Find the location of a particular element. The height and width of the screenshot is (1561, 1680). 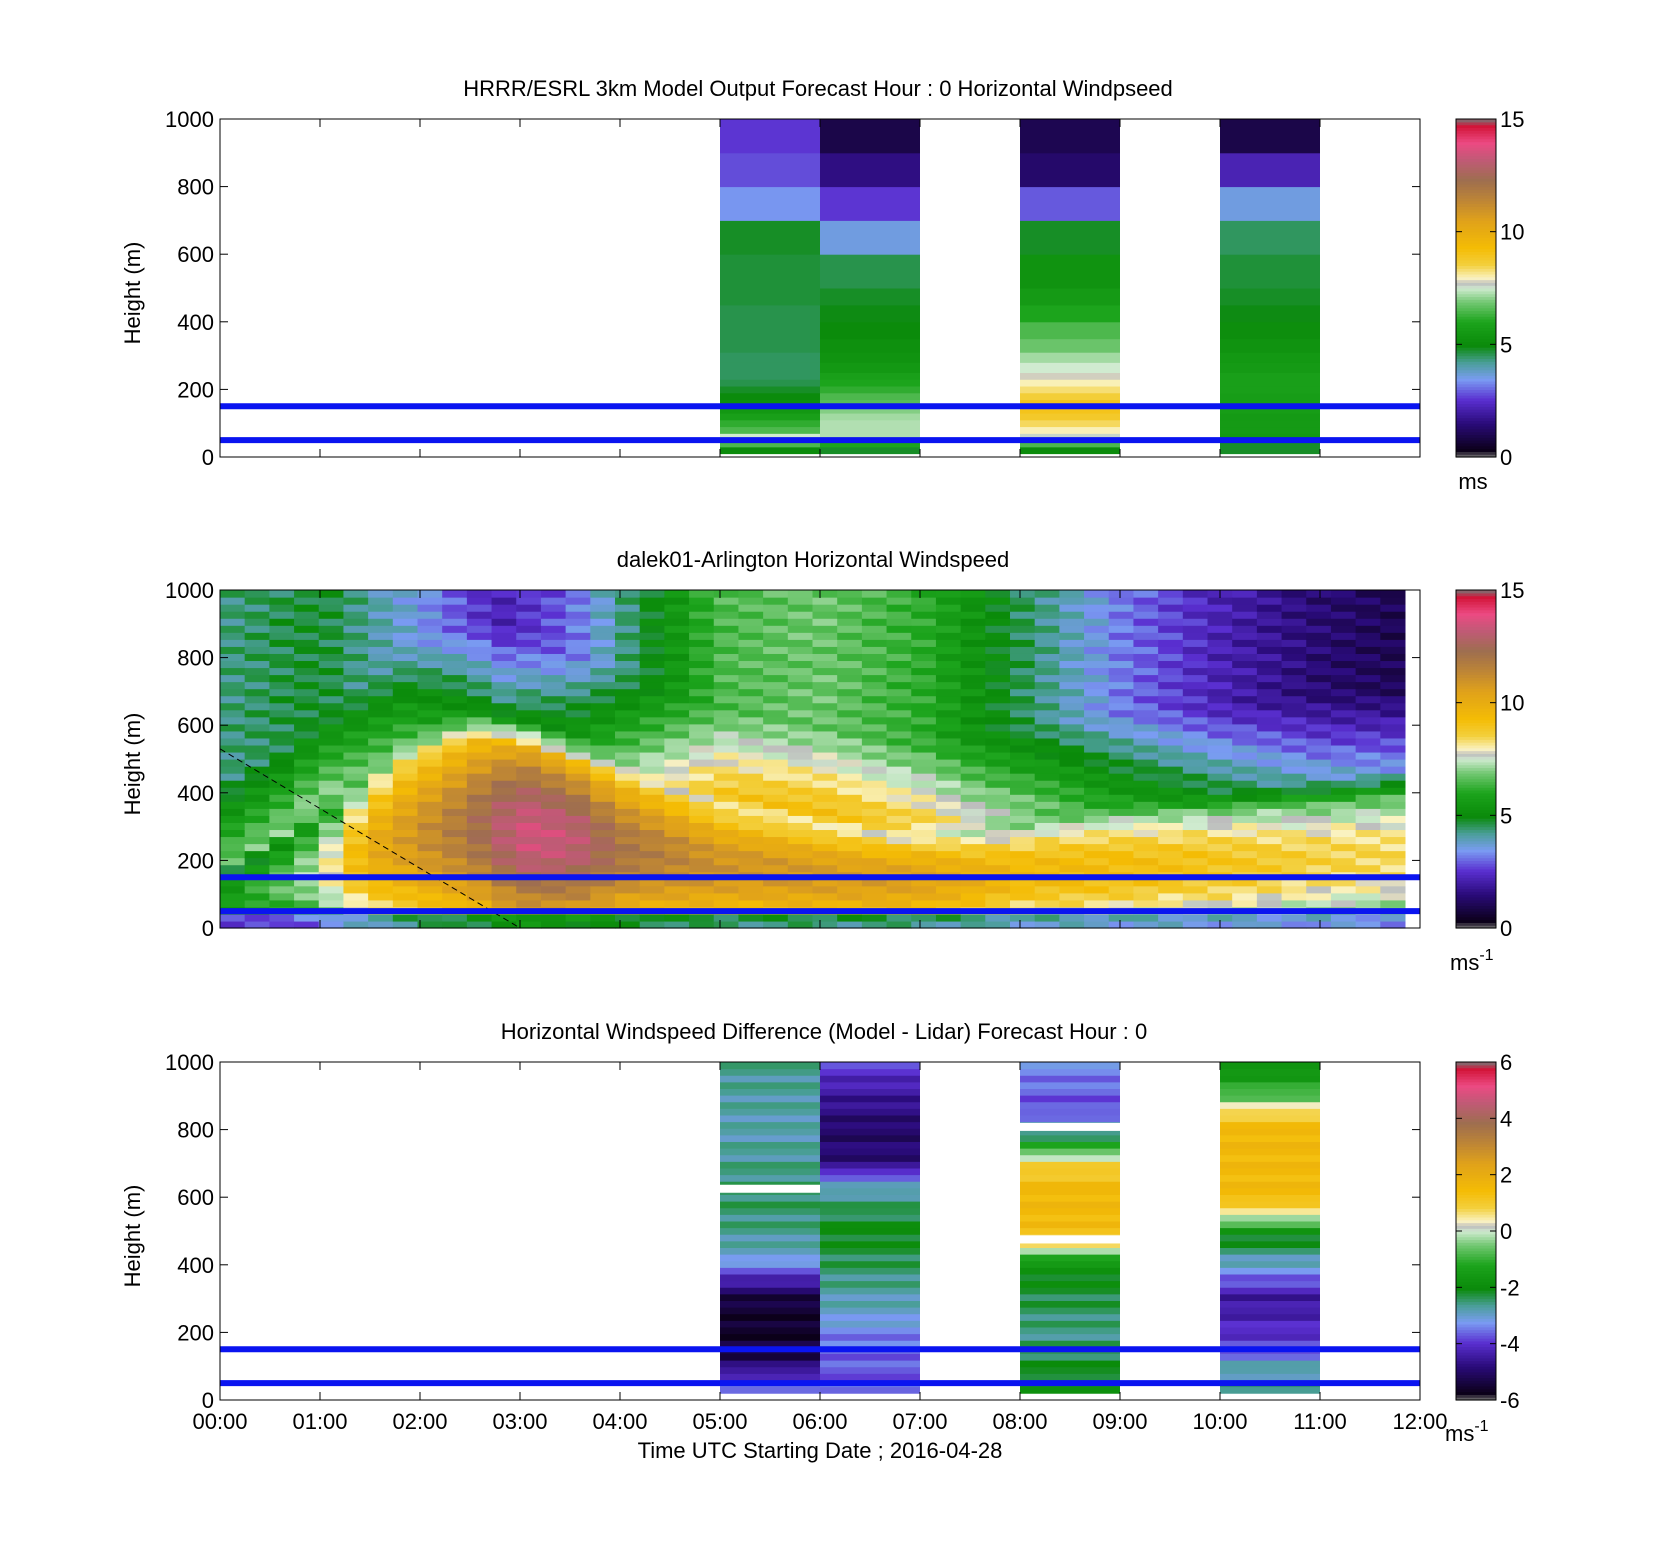

dashed-line-segment is located at coordinates (370, 838).